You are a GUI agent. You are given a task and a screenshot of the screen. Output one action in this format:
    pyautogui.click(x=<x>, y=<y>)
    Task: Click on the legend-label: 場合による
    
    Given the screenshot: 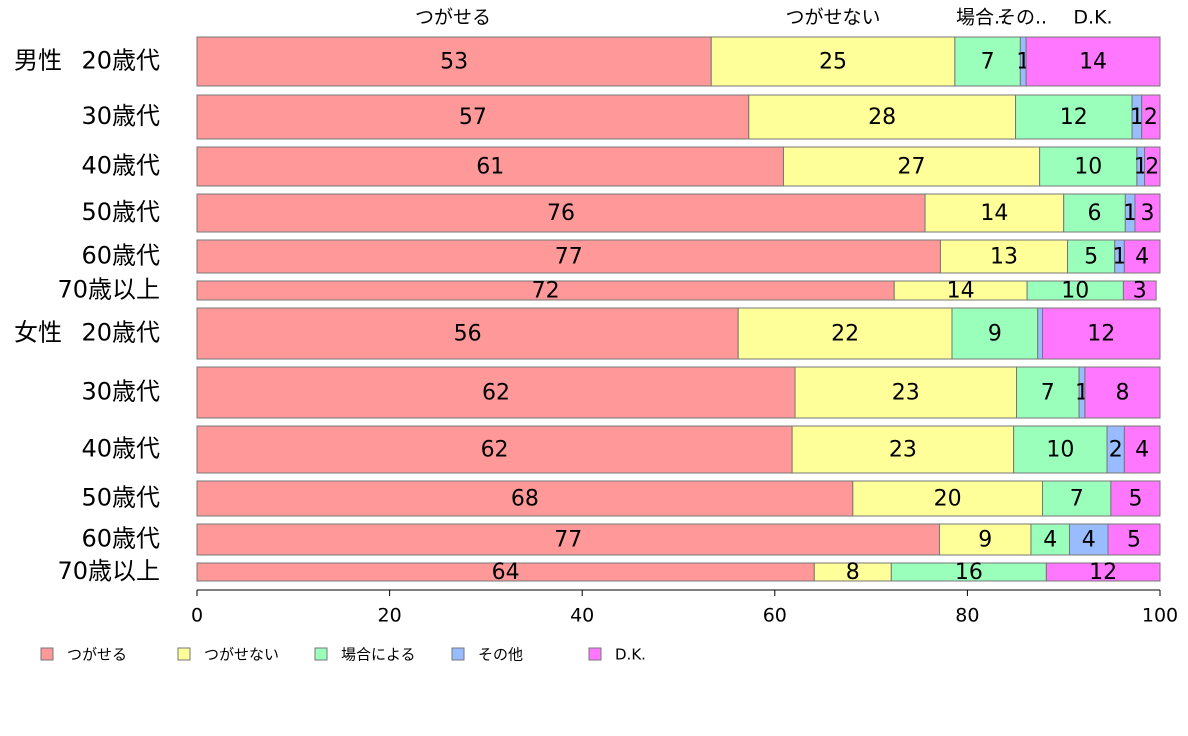 What is the action you would take?
    pyautogui.click(x=378, y=655)
    